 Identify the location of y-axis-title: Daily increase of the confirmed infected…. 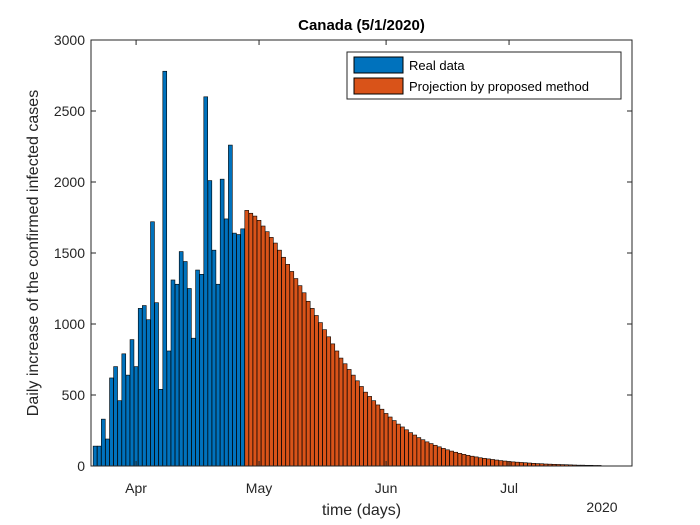
(33, 253).